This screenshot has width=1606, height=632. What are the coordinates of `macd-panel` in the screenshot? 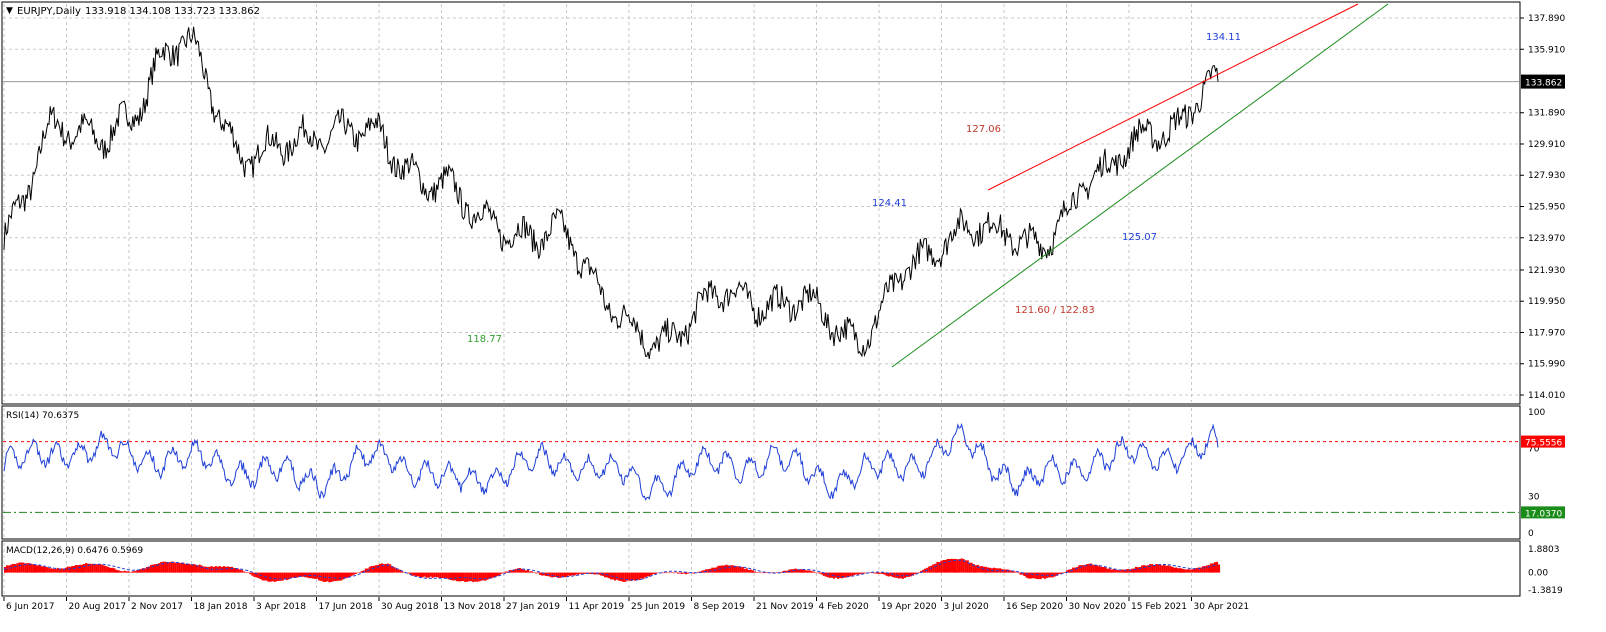 It's located at (761, 568).